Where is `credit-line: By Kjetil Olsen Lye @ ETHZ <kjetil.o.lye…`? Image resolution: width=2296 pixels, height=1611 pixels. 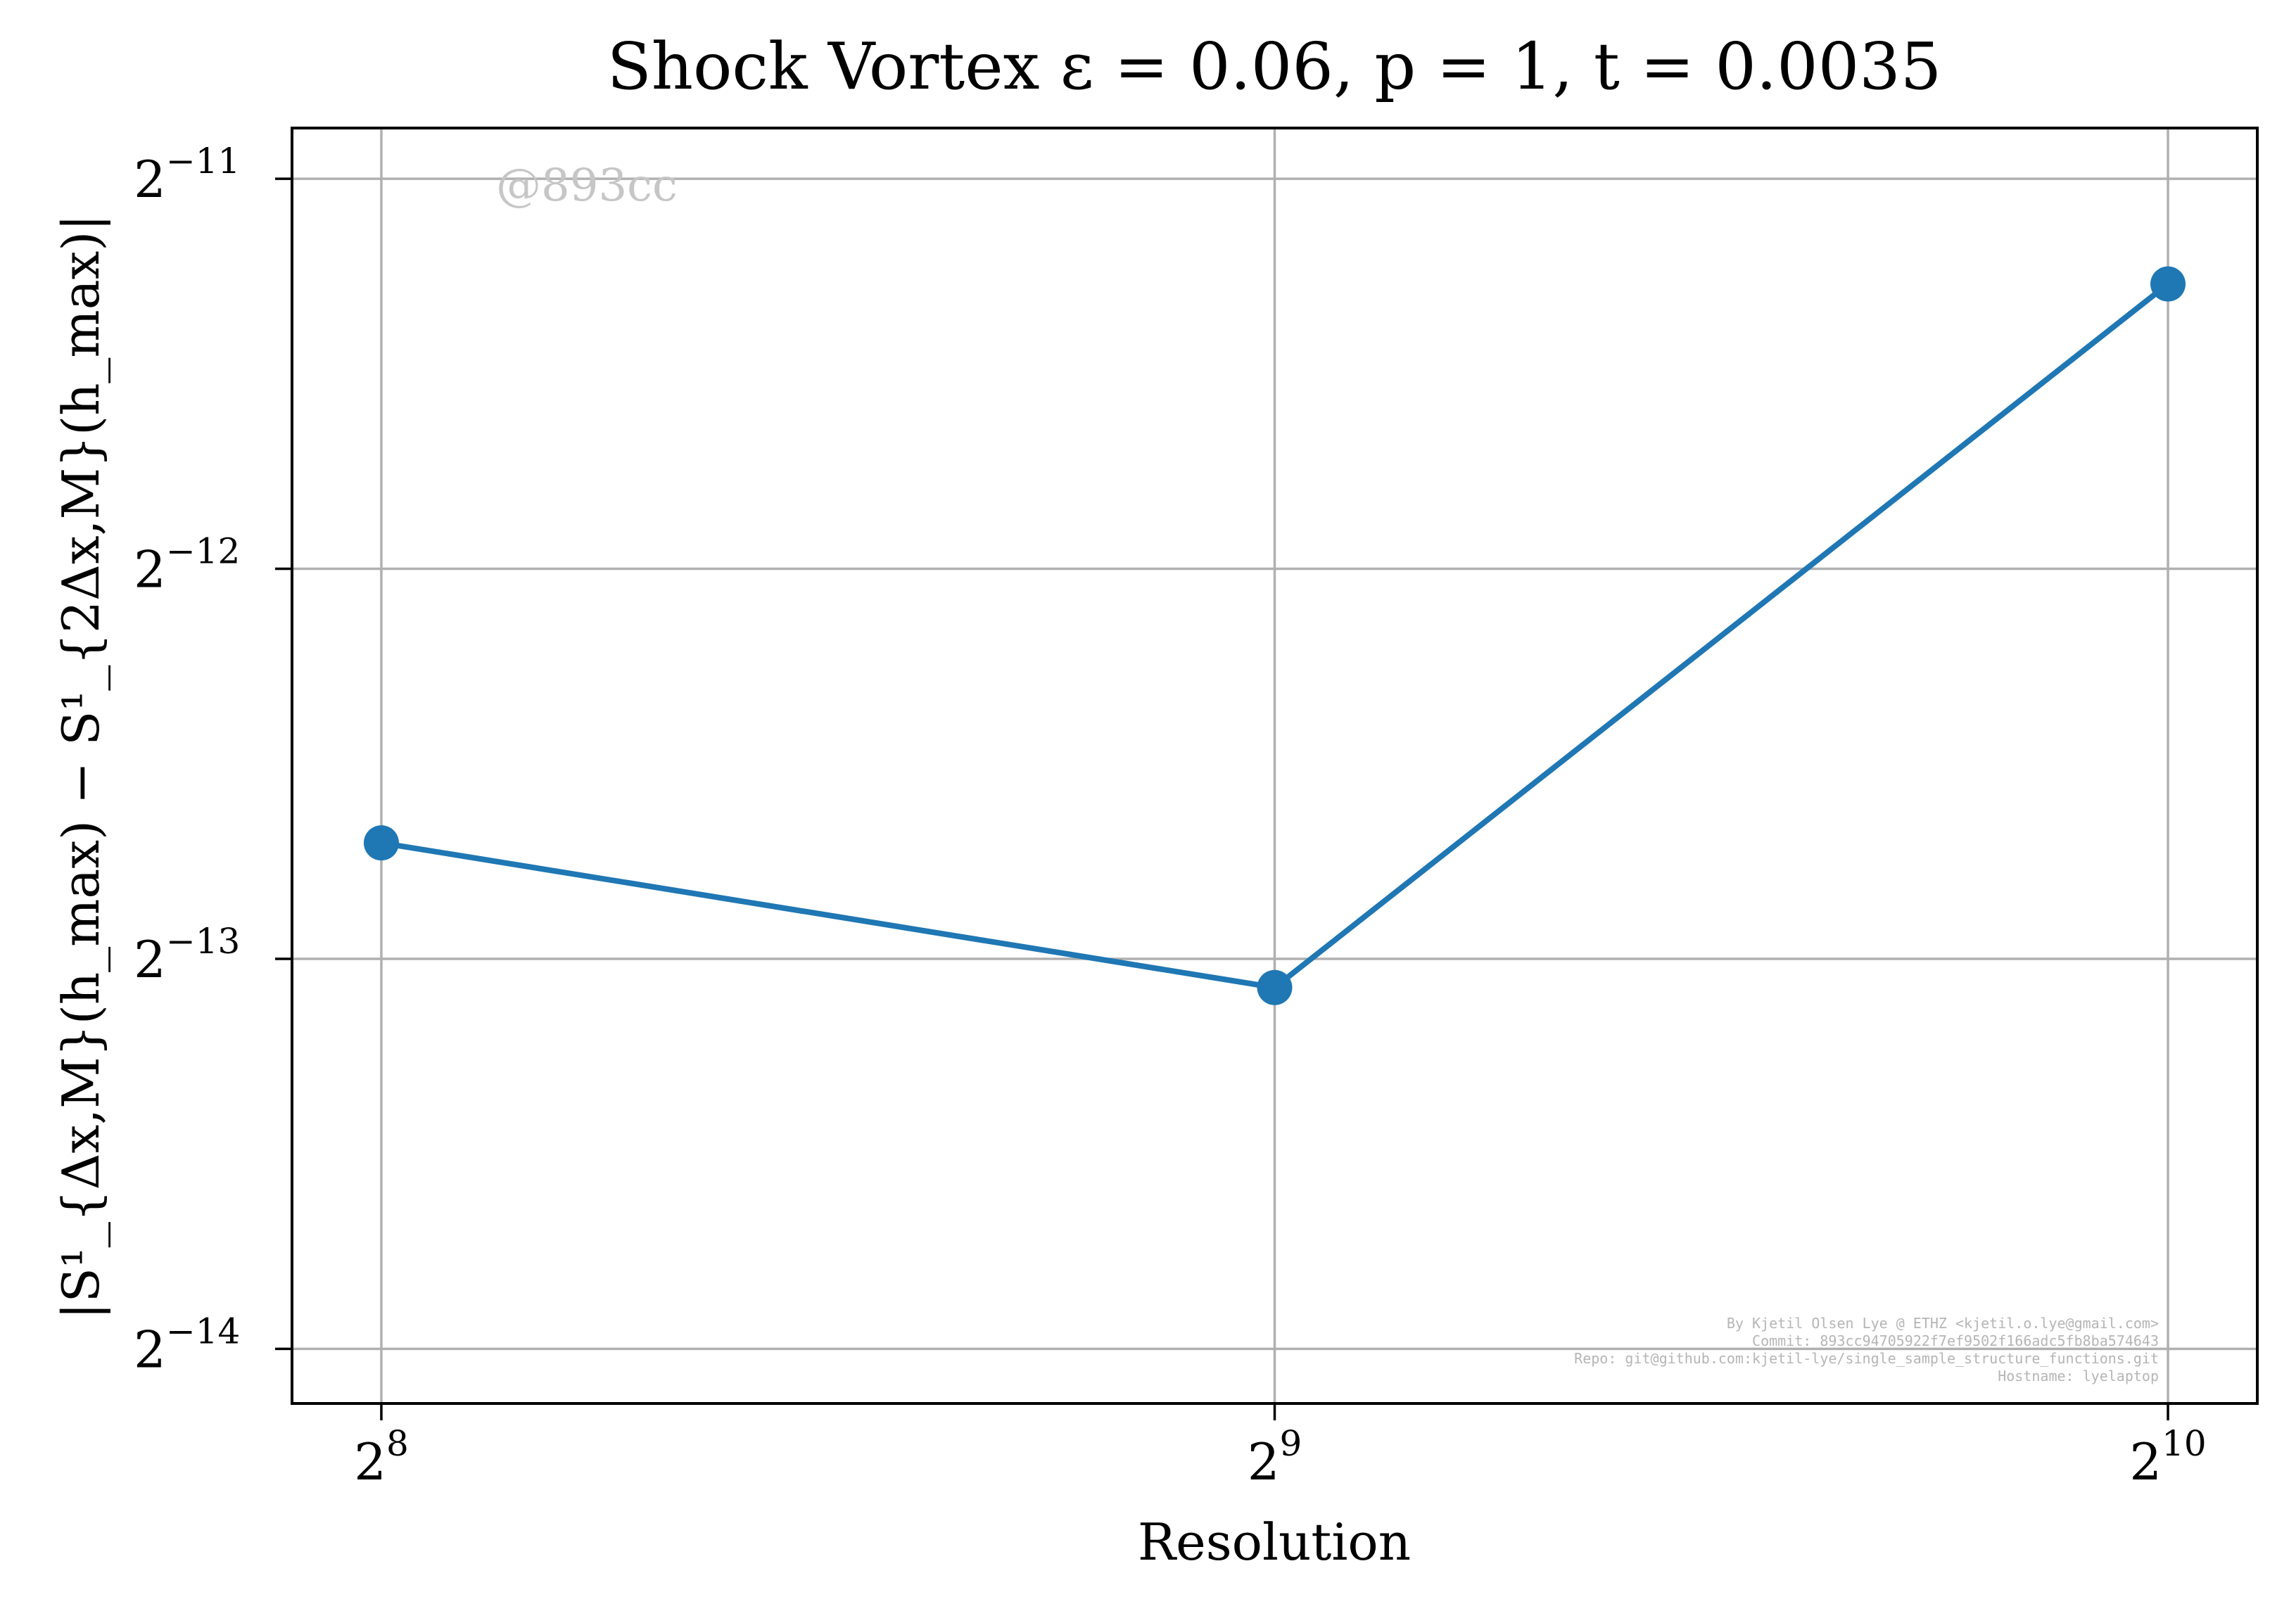
credit-line: By Kjetil Olsen Lye @ ETHZ <kjetil.o.lye… is located at coordinates (1943, 1323).